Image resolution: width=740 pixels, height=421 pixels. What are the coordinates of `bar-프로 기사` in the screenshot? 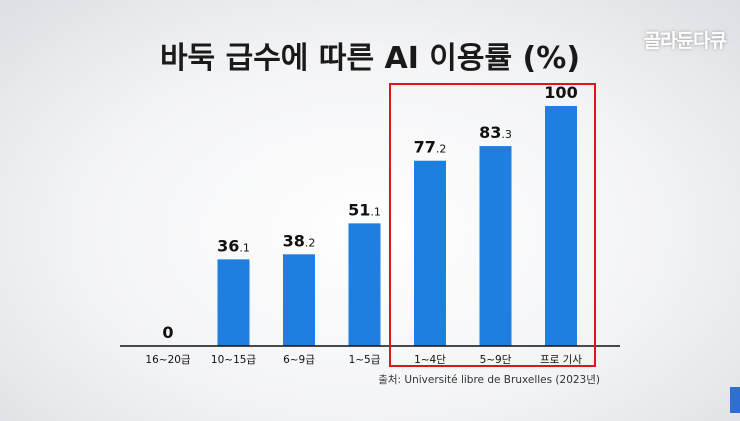 It's located at (561, 226).